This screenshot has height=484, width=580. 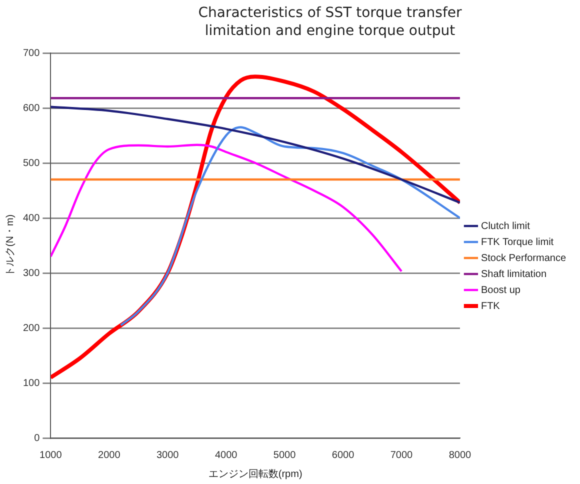 What do you see at coordinates (402, 455) in the screenshot?
I see `x-tick-label: 7000` at bounding box center [402, 455].